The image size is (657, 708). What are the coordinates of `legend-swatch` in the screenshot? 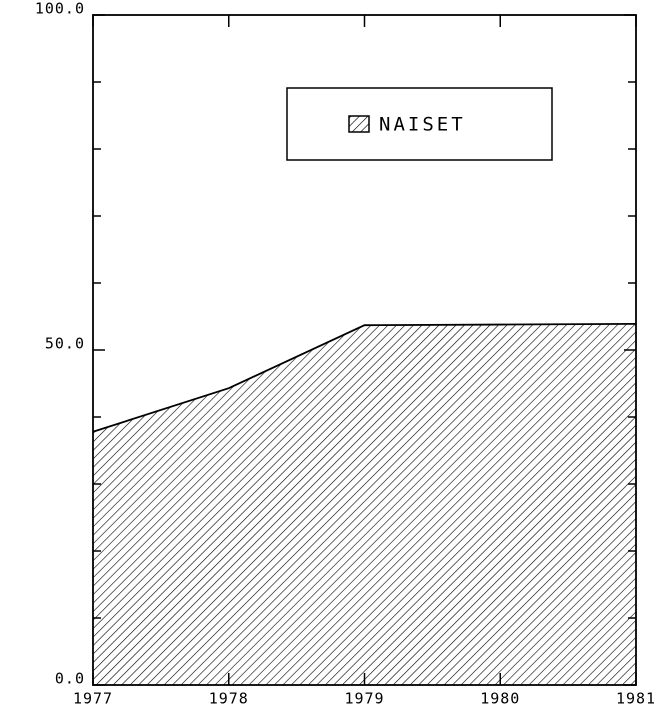 It's located at (359, 124).